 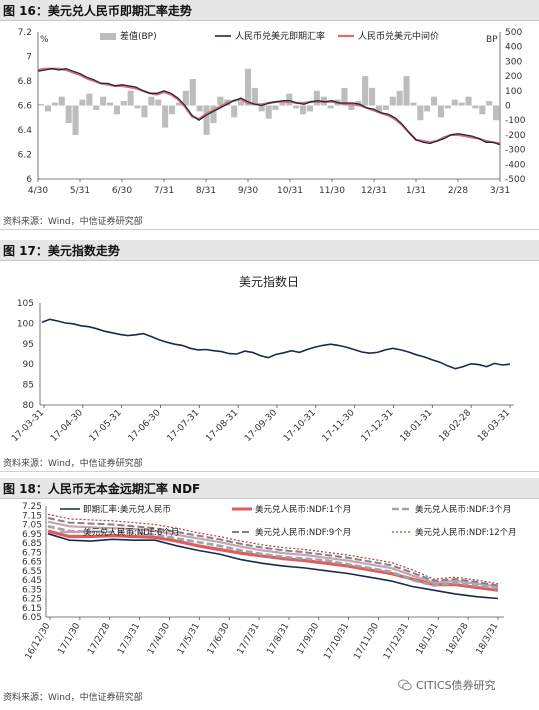 What do you see at coordinates (32, 618) in the screenshot?
I see `y-tick-label: 6.05` at bounding box center [32, 618].